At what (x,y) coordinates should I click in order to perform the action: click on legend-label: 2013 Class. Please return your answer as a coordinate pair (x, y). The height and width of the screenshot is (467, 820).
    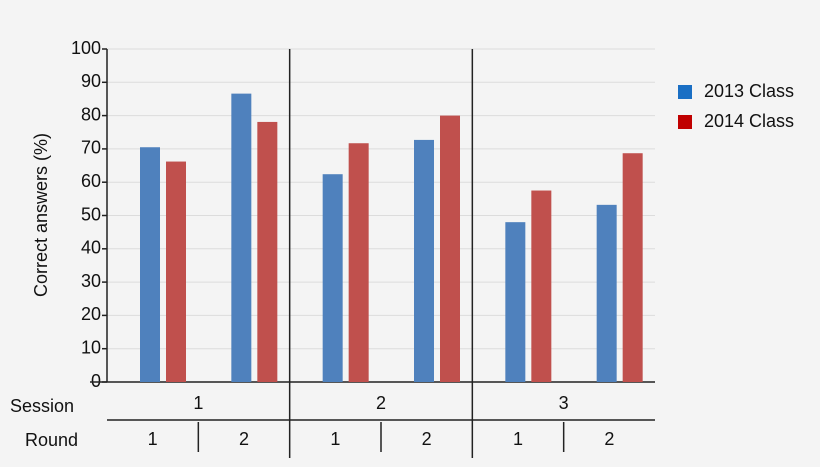
    Looking at the image, I should click on (749, 91).